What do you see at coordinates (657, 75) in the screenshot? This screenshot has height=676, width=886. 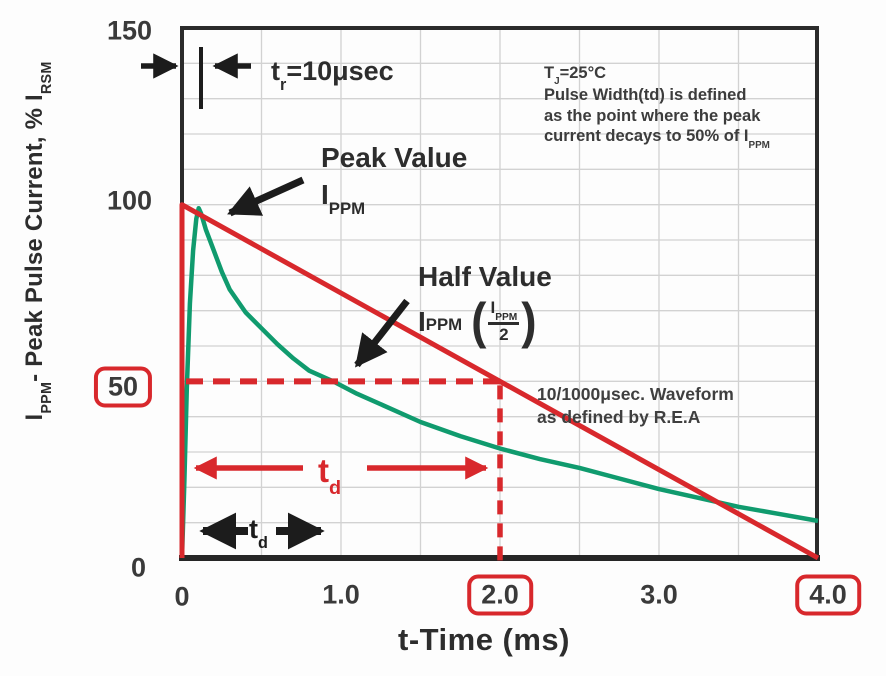 I see `conditions-line1: TJ=25°C` at bounding box center [657, 75].